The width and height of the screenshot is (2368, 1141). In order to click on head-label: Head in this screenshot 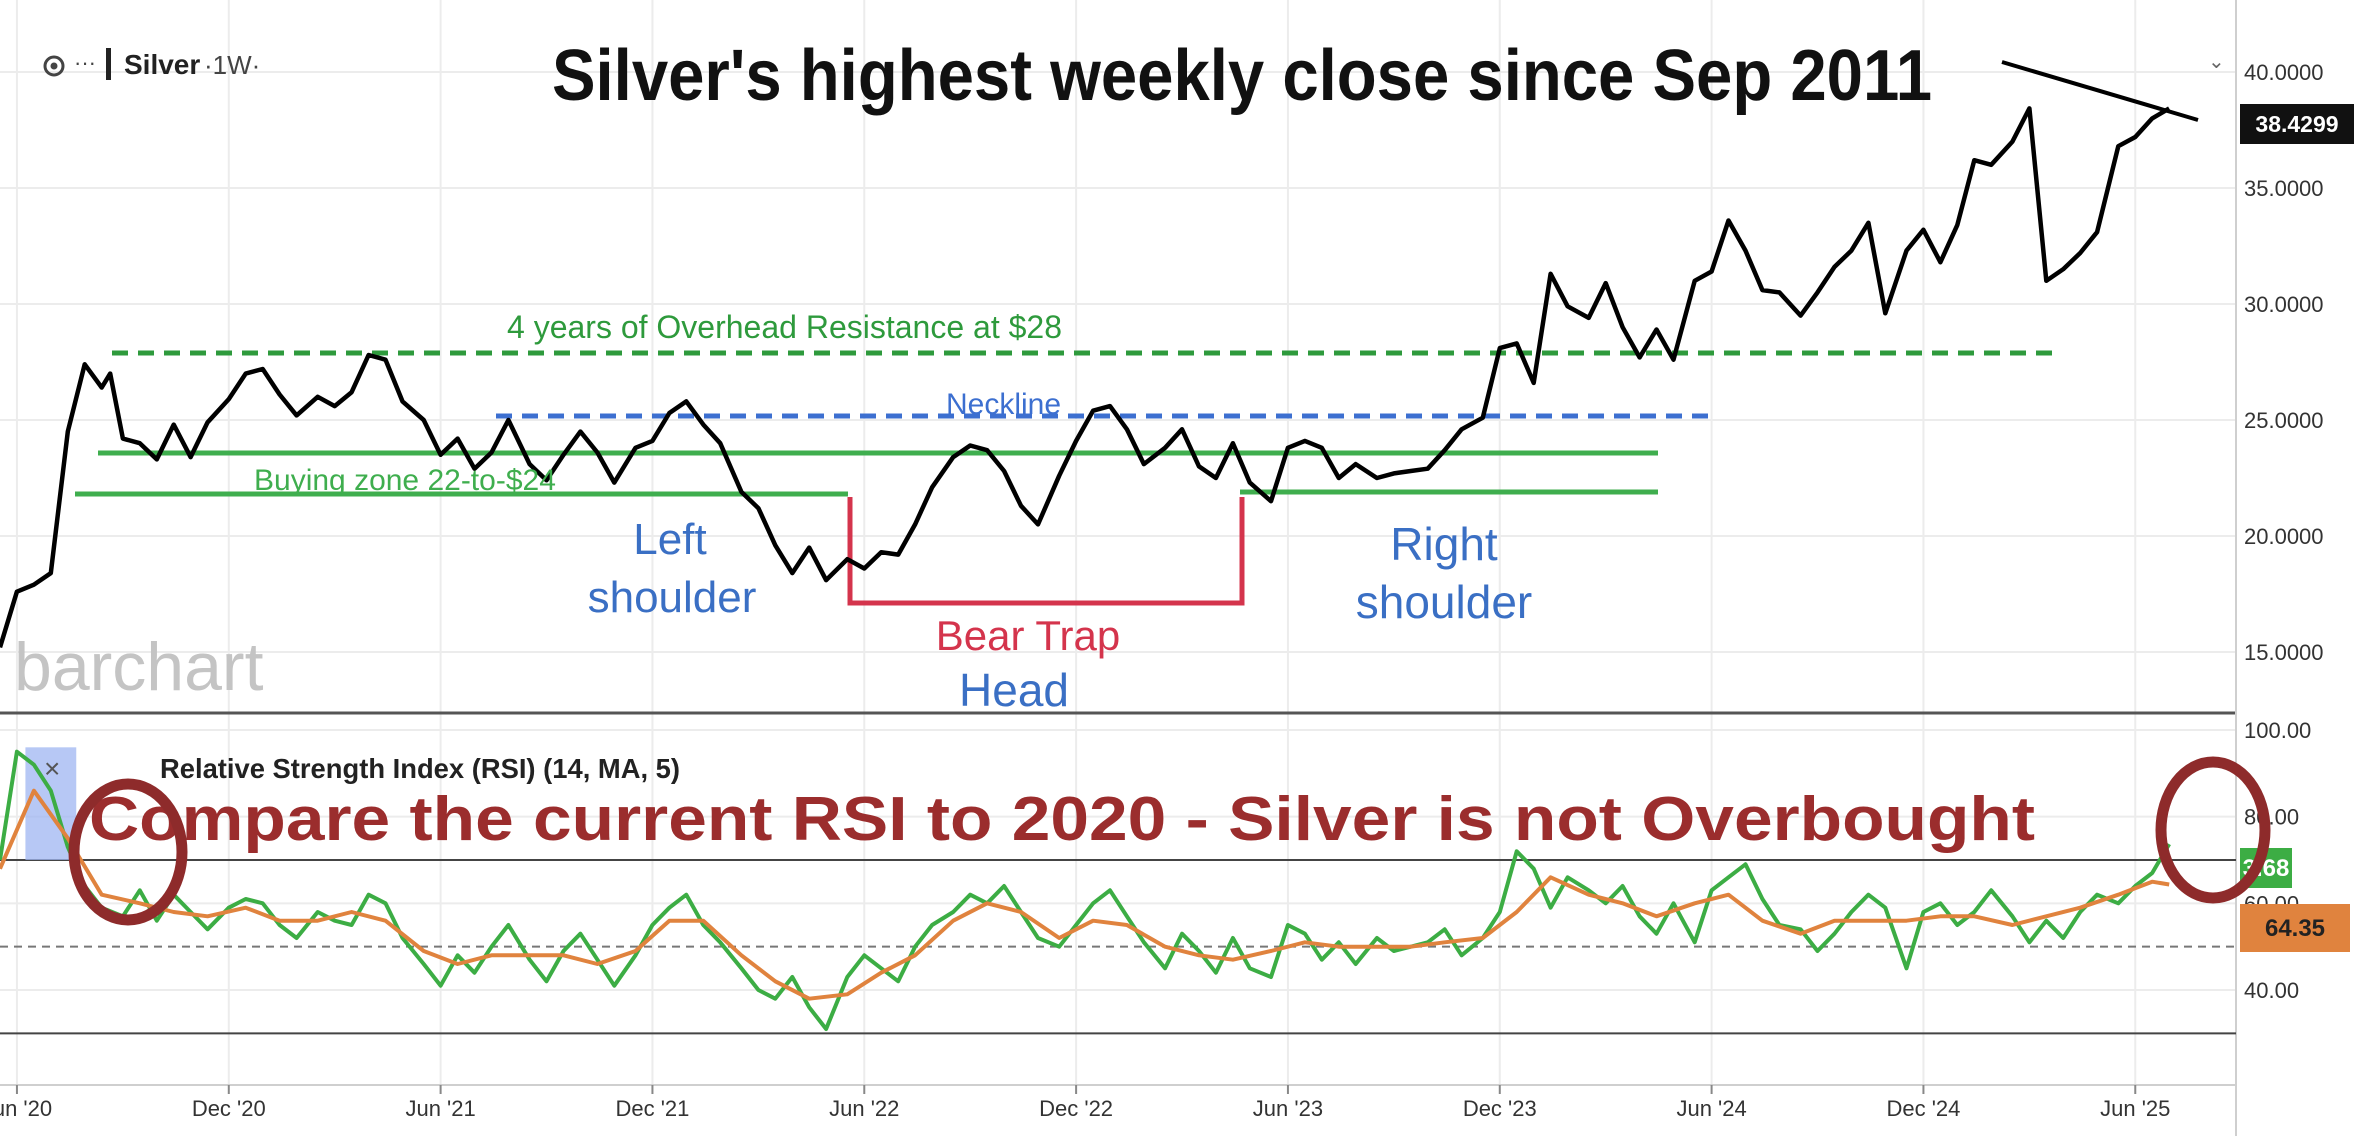, I will do `click(1014, 690)`.